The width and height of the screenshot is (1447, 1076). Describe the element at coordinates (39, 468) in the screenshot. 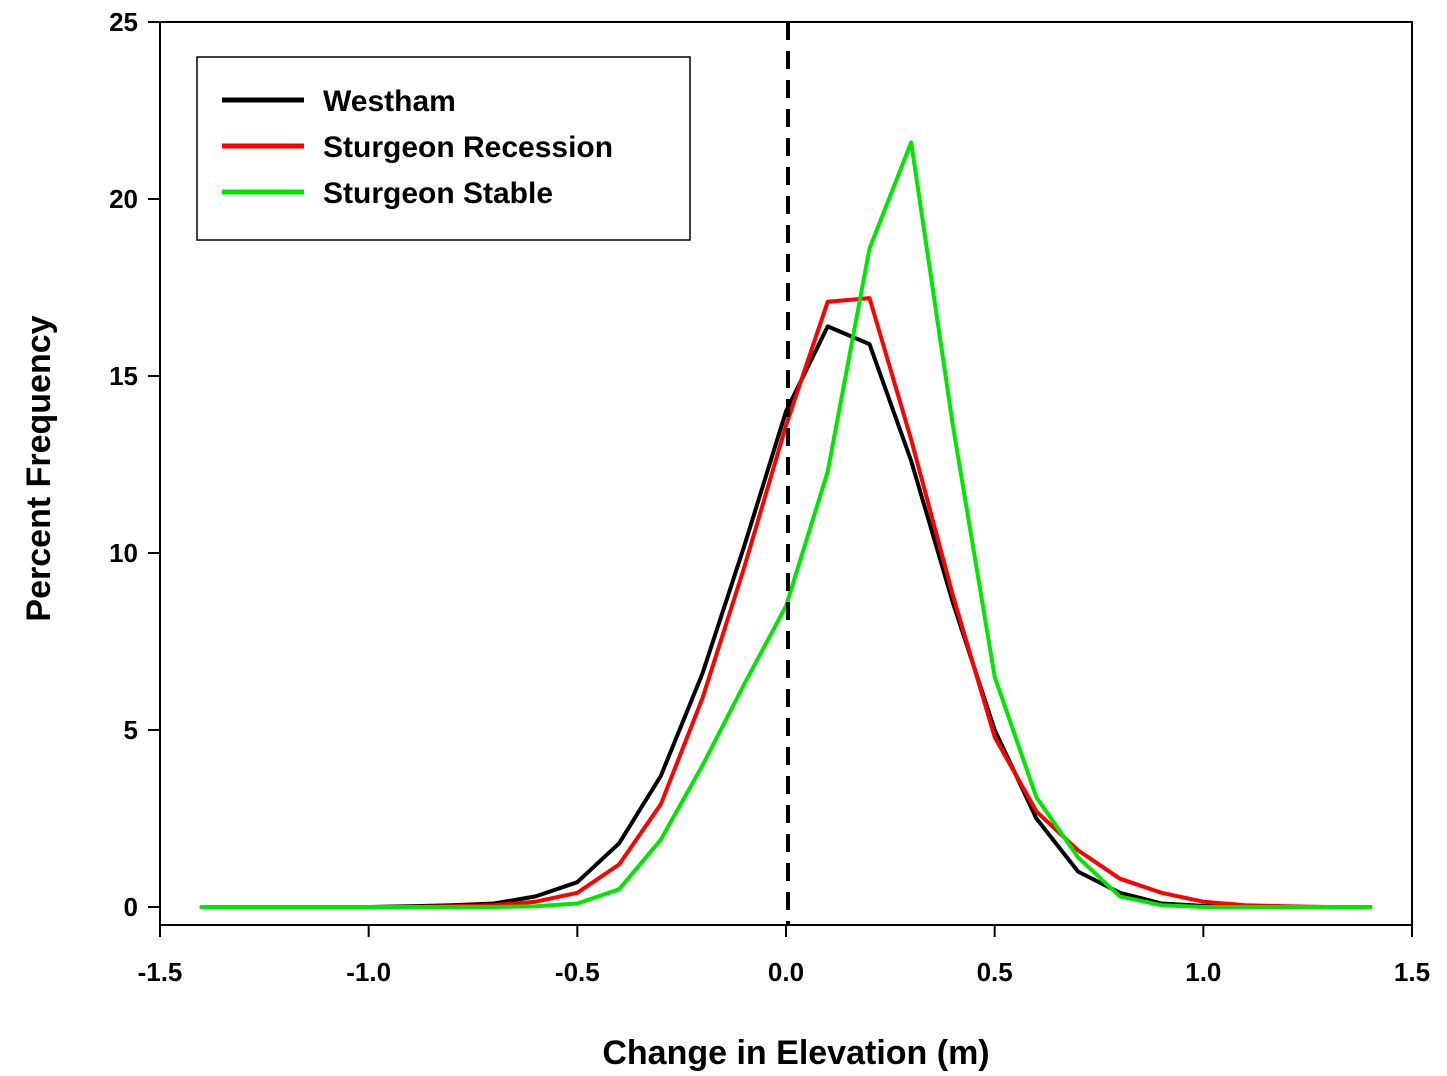

I see `y-axis-title: Percent Frequency` at that location.